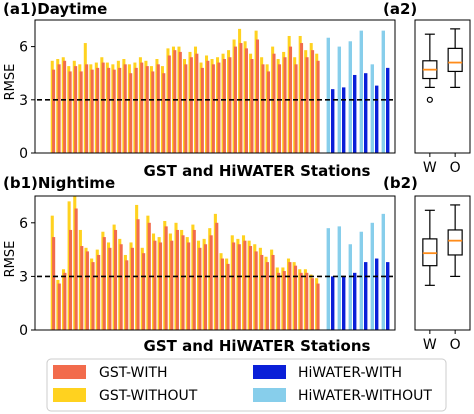 Image resolution: width=474 pixels, height=414 pixels. I want to click on legend-swatch-gst-without, so click(69, 395).